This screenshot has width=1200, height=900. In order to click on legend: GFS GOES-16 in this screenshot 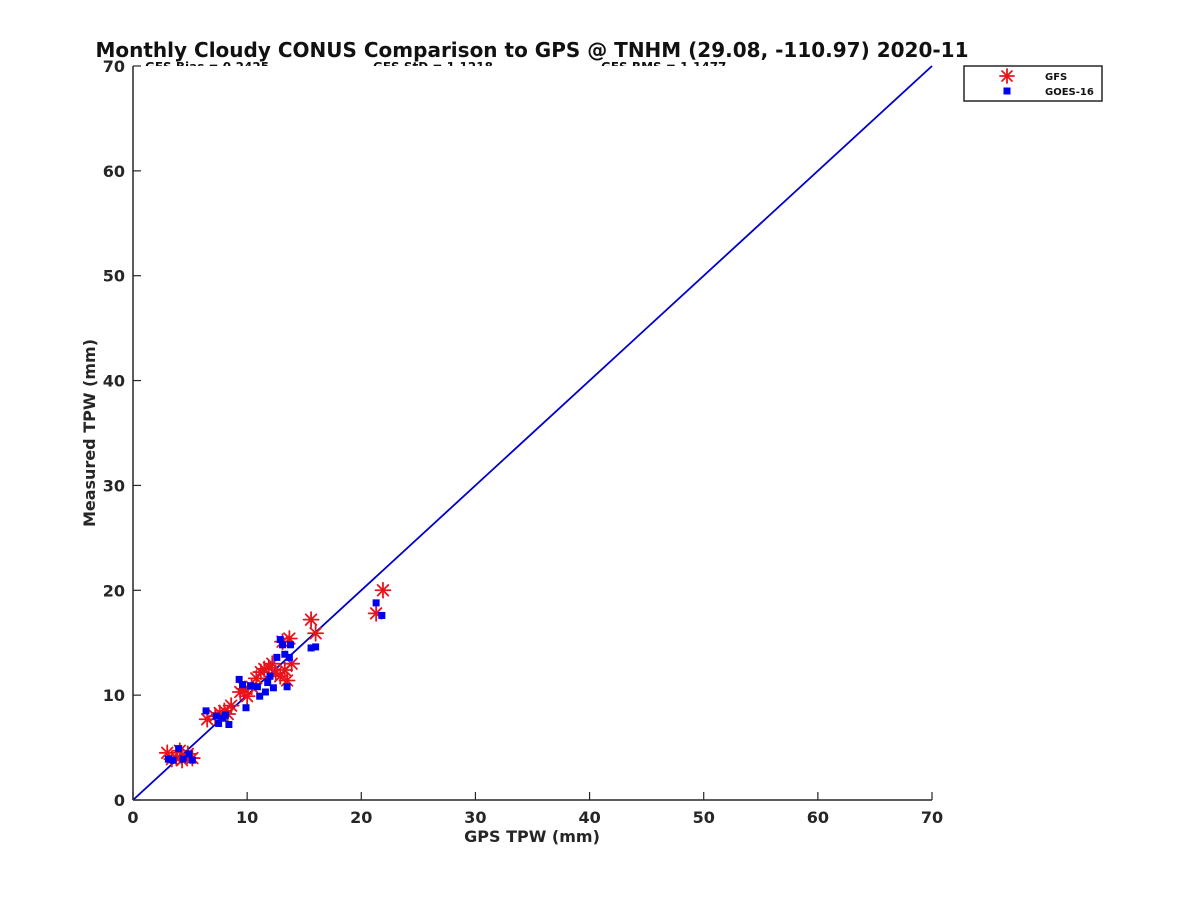, I will do `click(1033, 83)`.